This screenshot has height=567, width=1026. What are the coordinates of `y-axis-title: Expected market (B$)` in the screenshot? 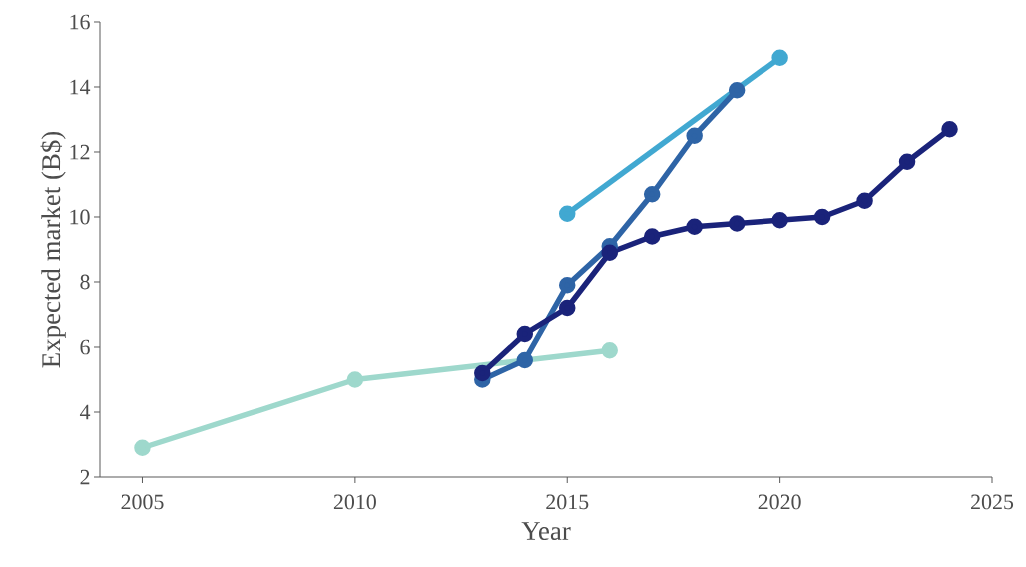 It's located at (53, 249).